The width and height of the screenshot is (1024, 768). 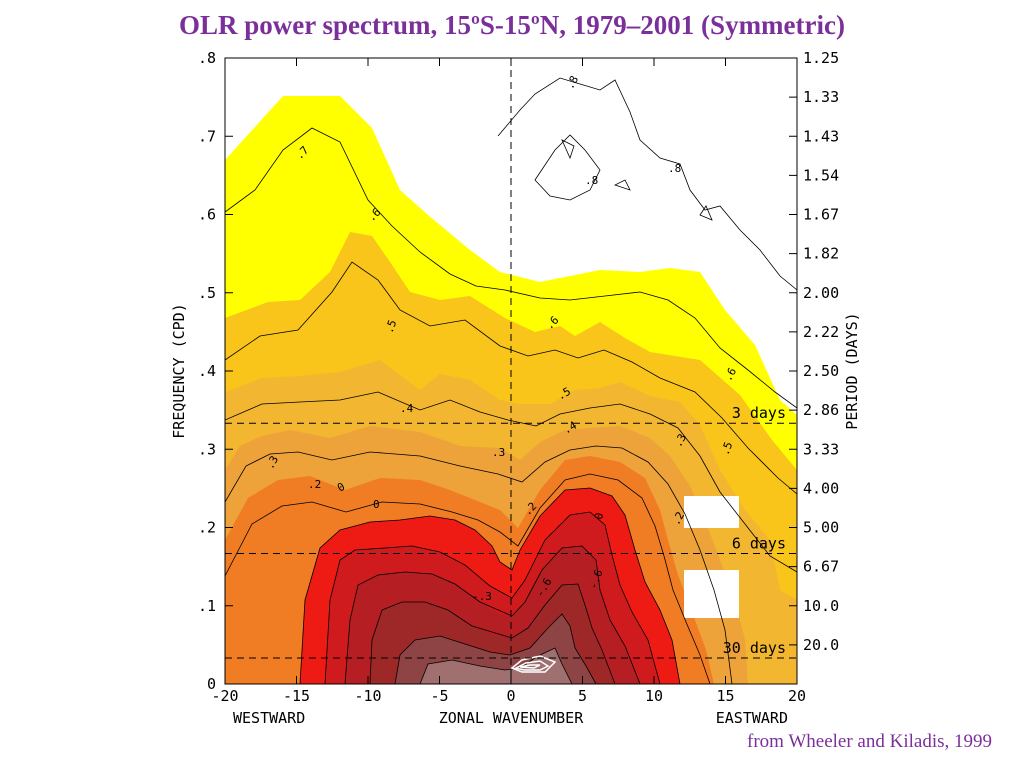 I want to click on x-tick-label: -10, so click(x=367, y=696).